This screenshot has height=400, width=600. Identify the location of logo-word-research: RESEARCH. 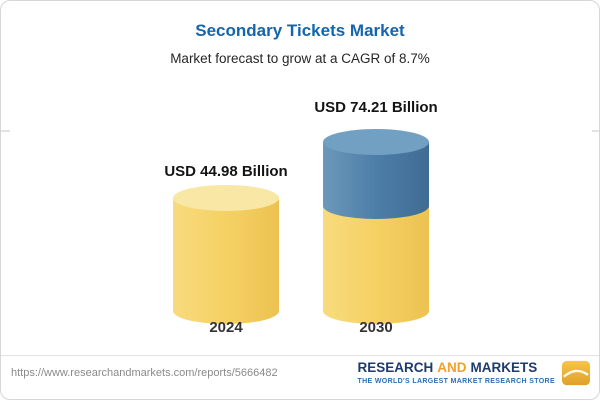
(395, 368).